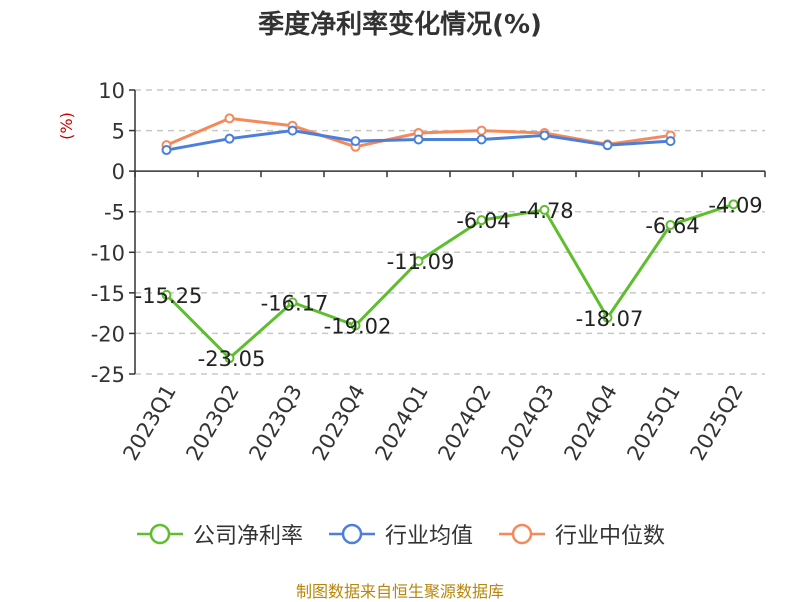 The image size is (800, 602). I want to click on legend-label: 公司净利率, so click(247, 536).